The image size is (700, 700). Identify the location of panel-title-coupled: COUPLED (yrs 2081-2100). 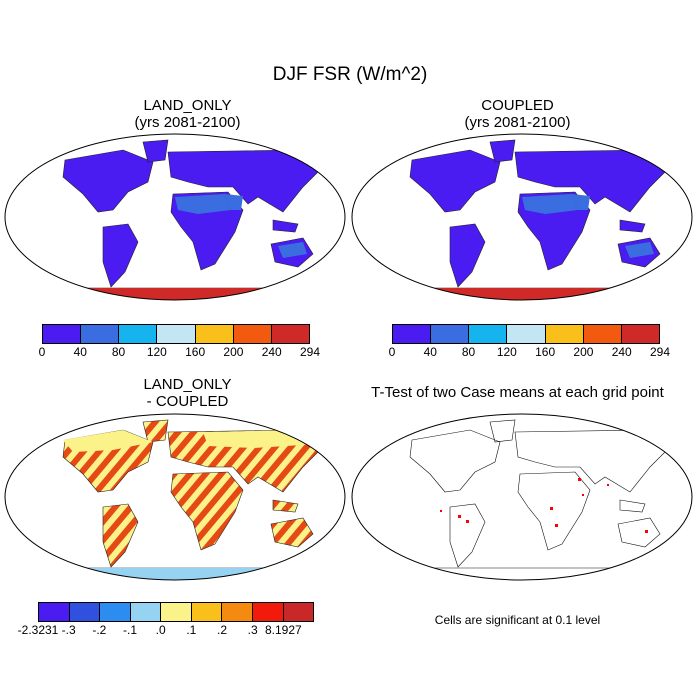
(517, 114).